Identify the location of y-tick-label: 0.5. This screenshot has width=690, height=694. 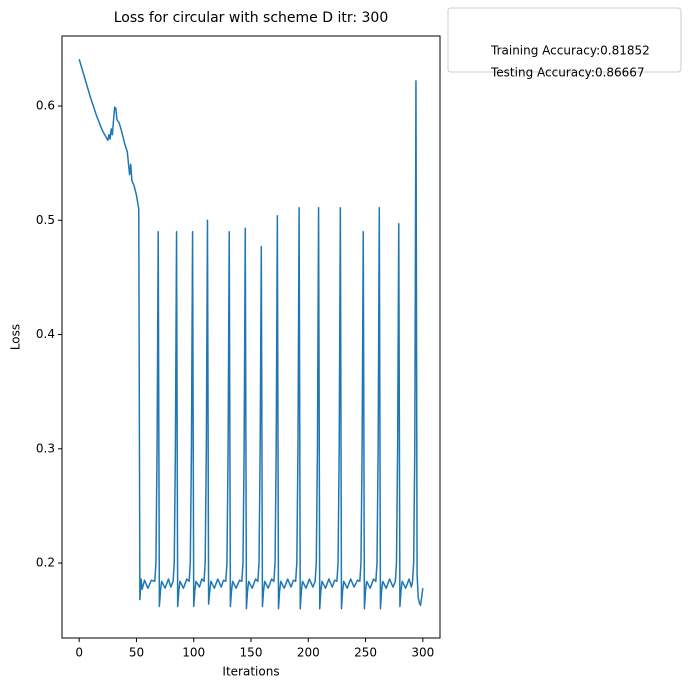
(45, 220).